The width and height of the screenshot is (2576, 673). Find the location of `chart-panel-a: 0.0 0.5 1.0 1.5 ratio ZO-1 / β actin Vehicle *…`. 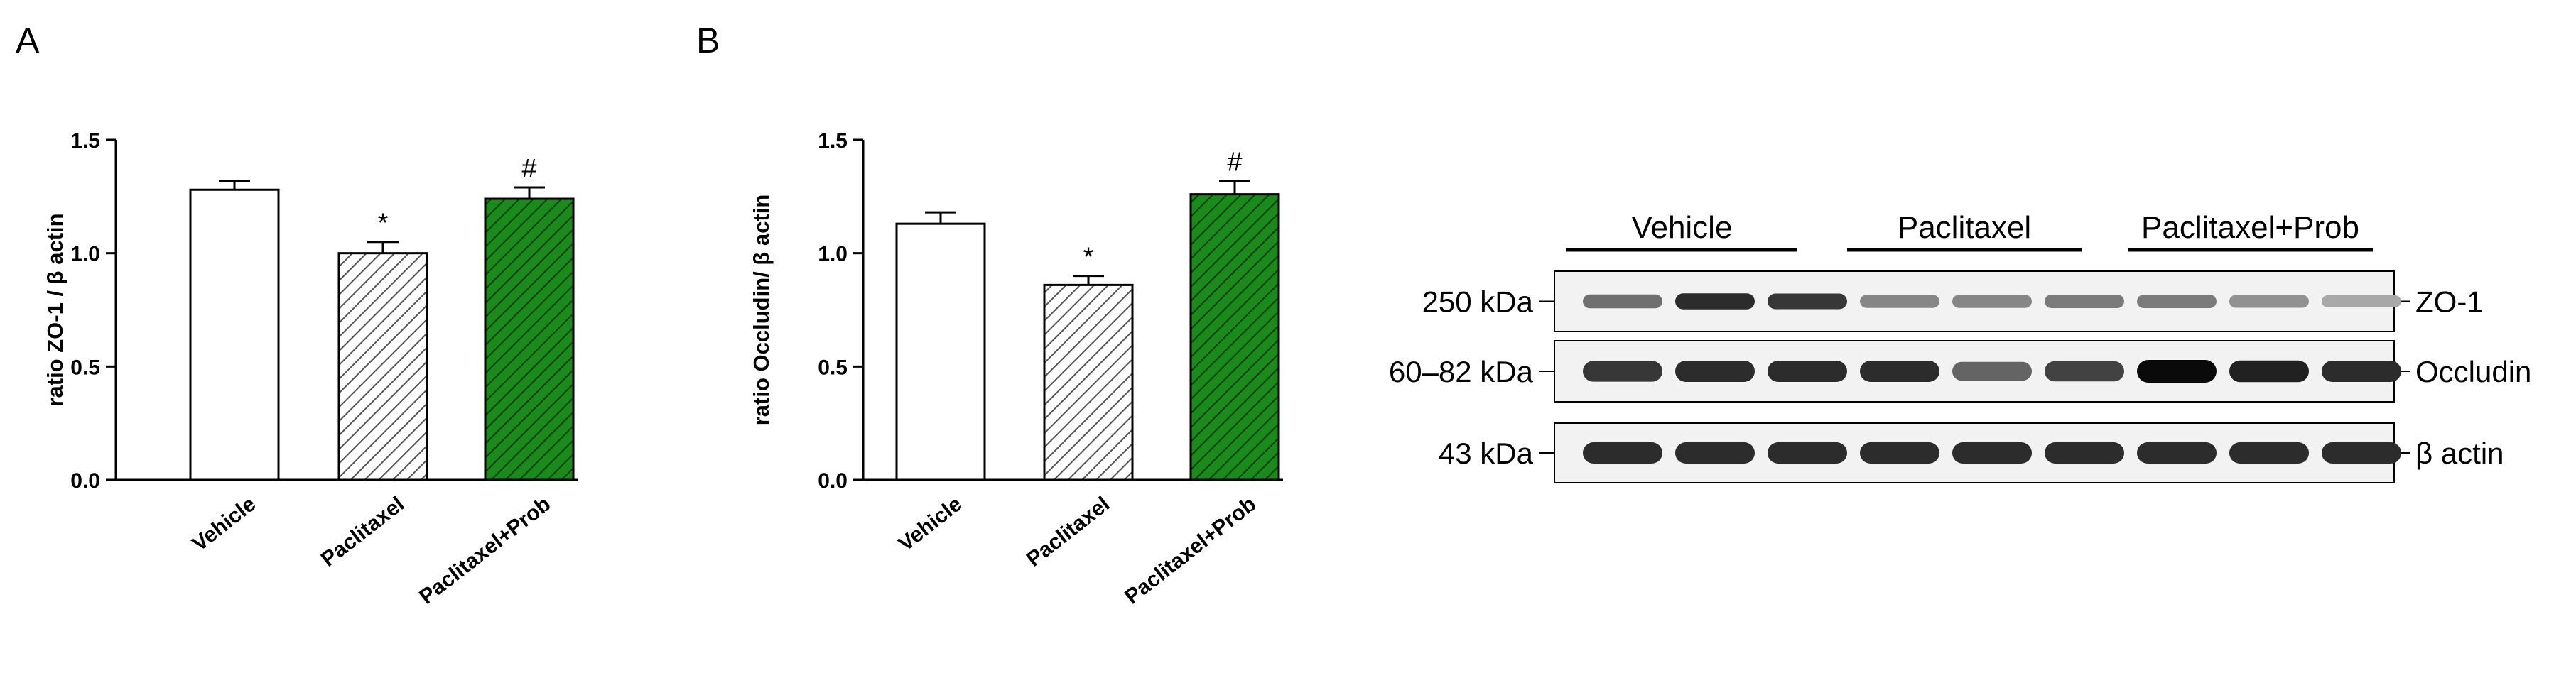

chart-panel-a: 0.0 0.5 1.0 1.5 ratio ZO-1 / β actin Vehicle *… is located at coordinates (310, 369).